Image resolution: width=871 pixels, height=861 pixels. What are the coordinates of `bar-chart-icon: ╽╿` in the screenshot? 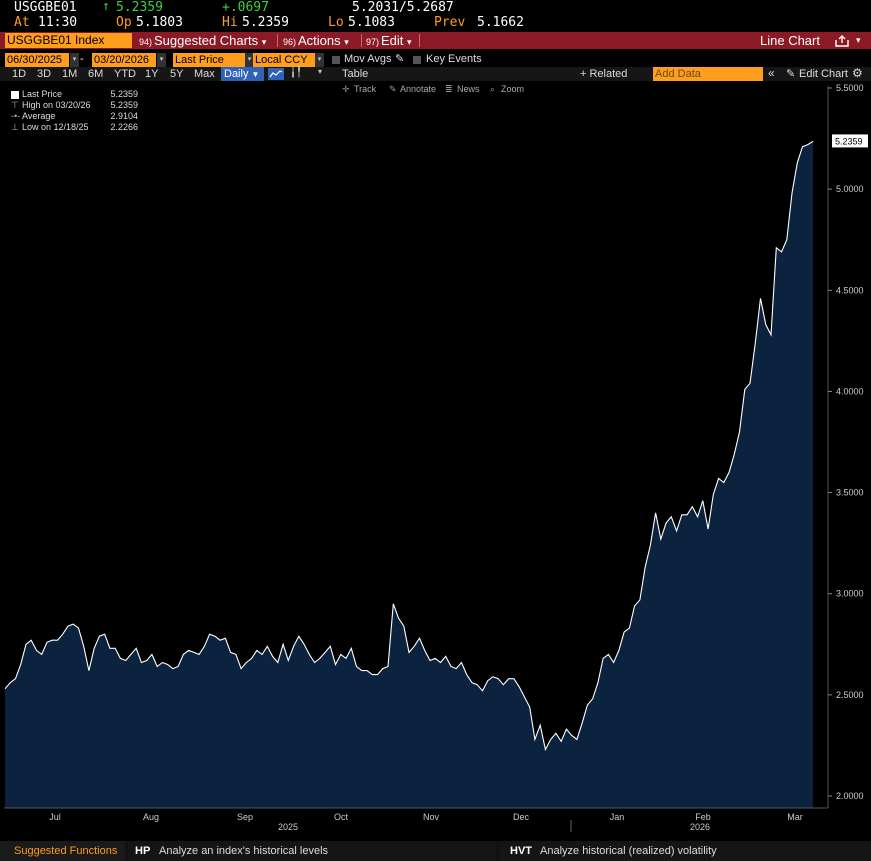 It's located at (296, 72).